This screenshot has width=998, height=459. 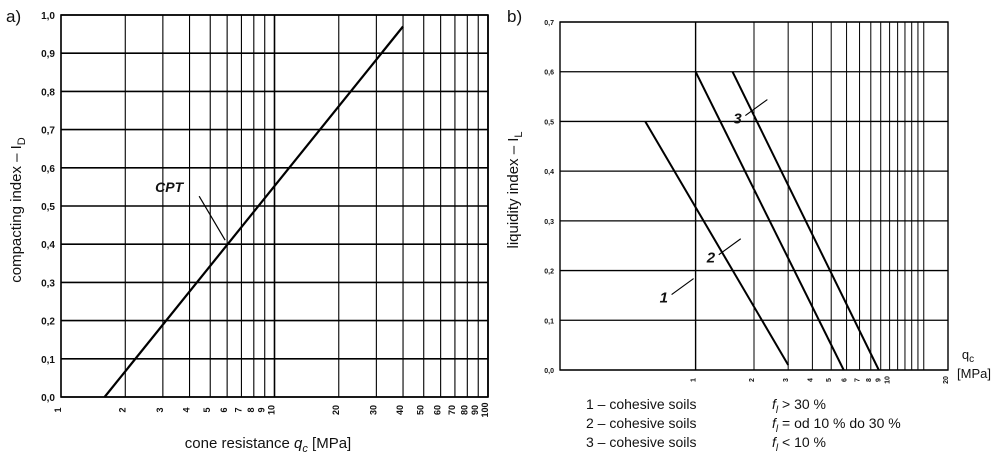 What do you see at coordinates (400, 410) in the screenshot?
I see `x-tick-label: 40` at bounding box center [400, 410].